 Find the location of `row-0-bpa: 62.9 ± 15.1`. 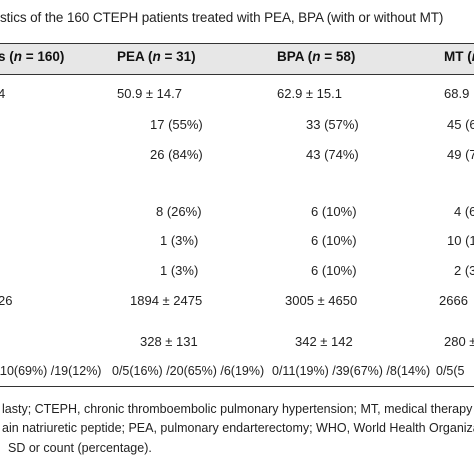

row-0-bpa: 62.9 ± 15.1 is located at coordinates (309, 93).